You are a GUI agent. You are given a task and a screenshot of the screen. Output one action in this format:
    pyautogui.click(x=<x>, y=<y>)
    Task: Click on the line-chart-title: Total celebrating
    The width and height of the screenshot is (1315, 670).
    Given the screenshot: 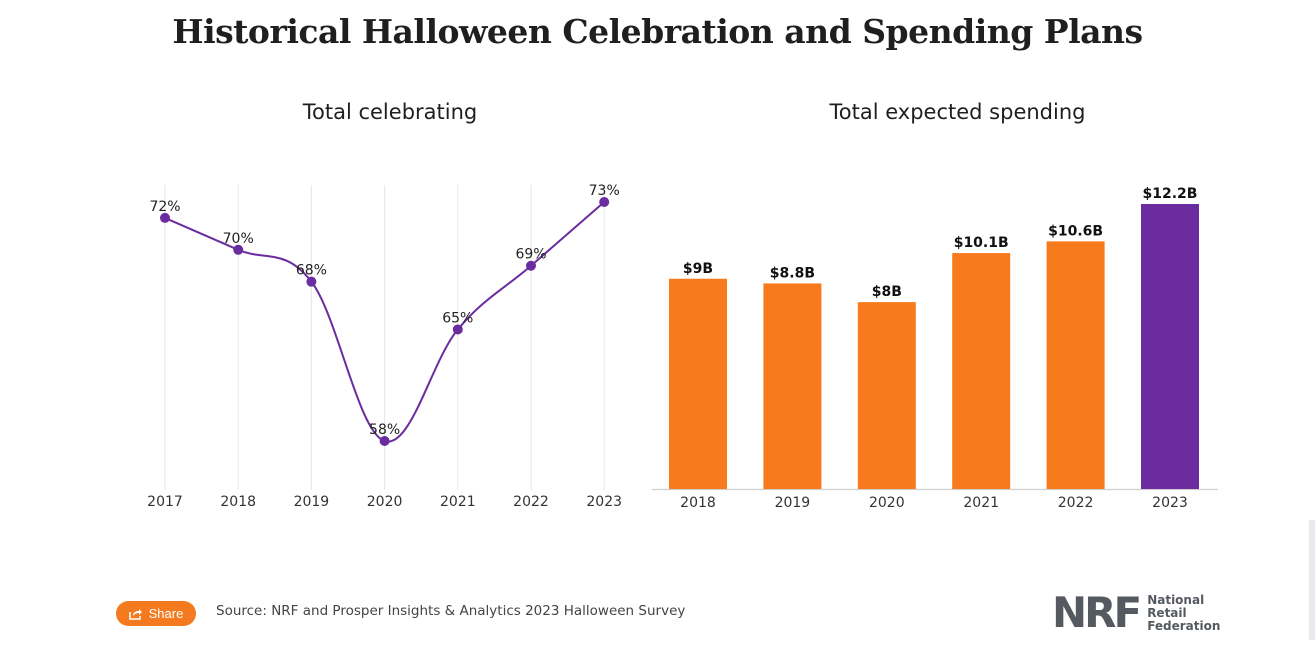 What is the action you would take?
    pyautogui.click(x=390, y=112)
    